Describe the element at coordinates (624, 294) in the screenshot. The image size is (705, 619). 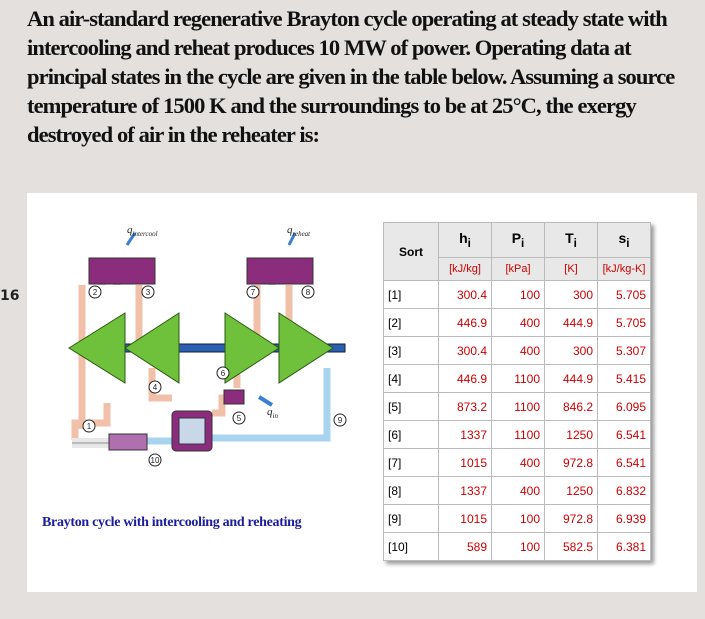
I see `table-value: 5.705` at that location.